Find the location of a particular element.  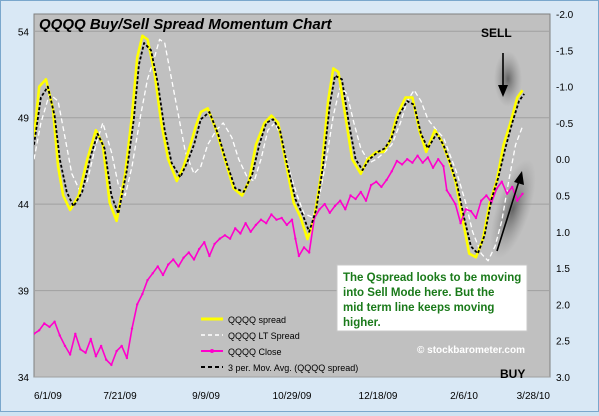

x-tick-label: 10/29/09 is located at coordinates (292, 396).